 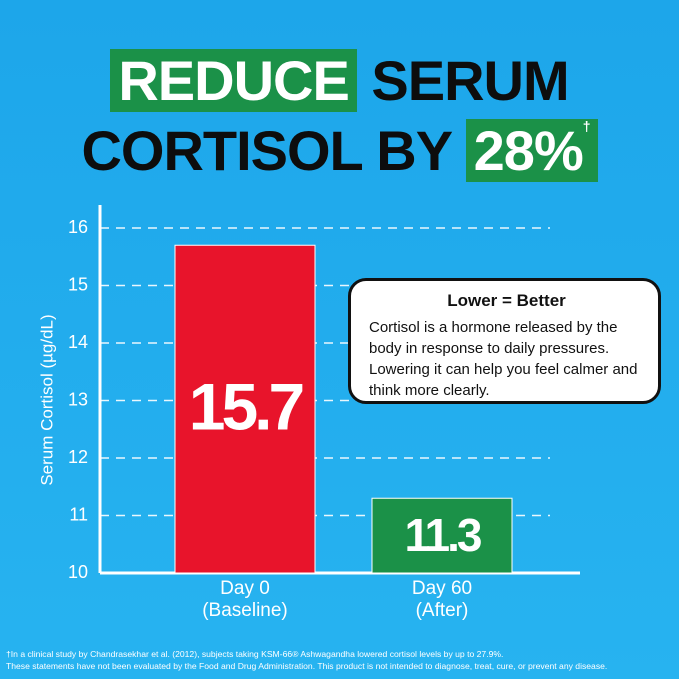 What do you see at coordinates (266, 150) in the screenshot?
I see `title-text: CORTISOL BY` at bounding box center [266, 150].